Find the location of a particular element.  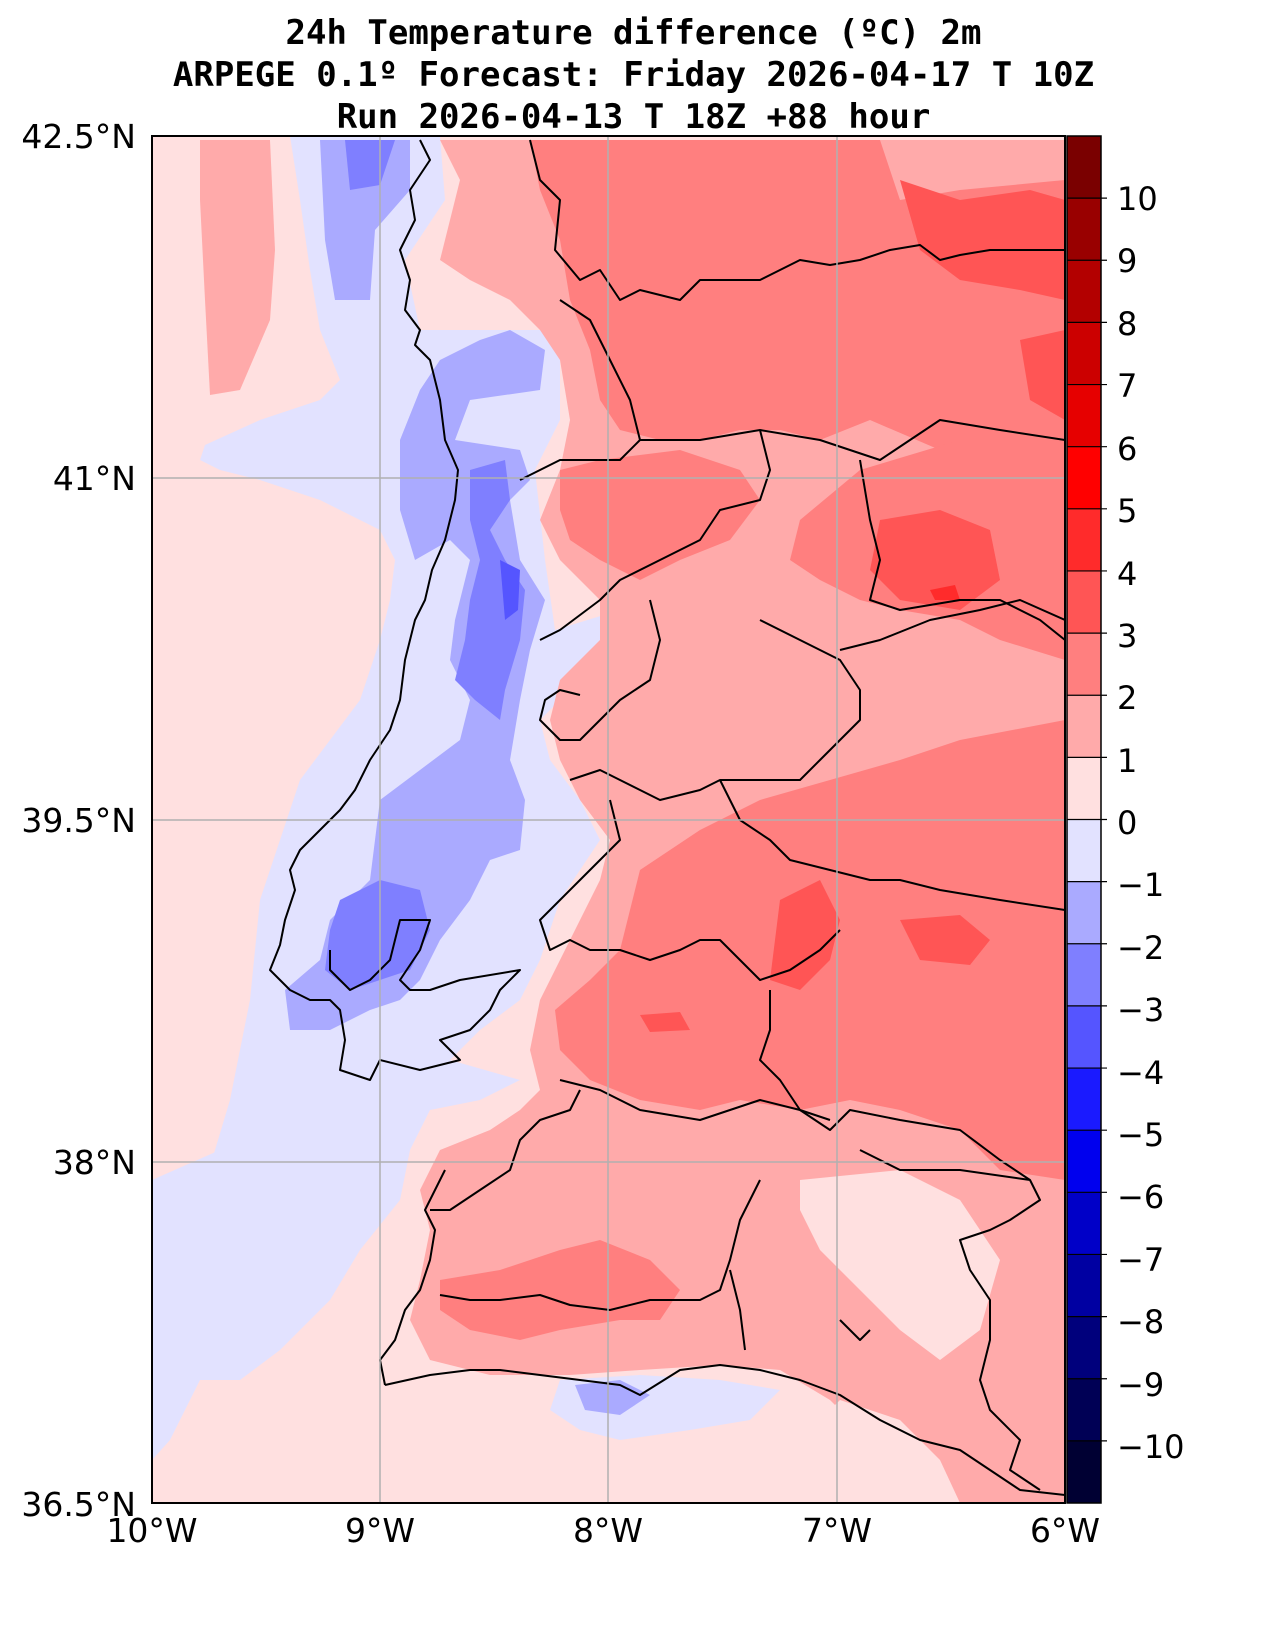

colorbar-label-neg-2: −2 is located at coordinates (1140, 948).